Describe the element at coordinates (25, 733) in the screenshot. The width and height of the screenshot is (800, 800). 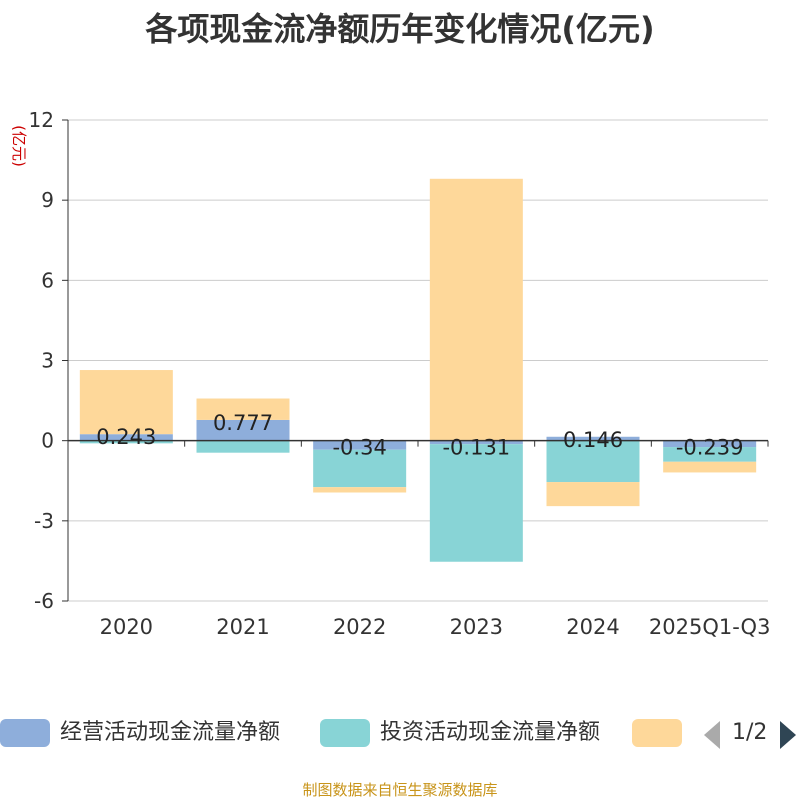
I see `legend-swatch-operating` at that location.